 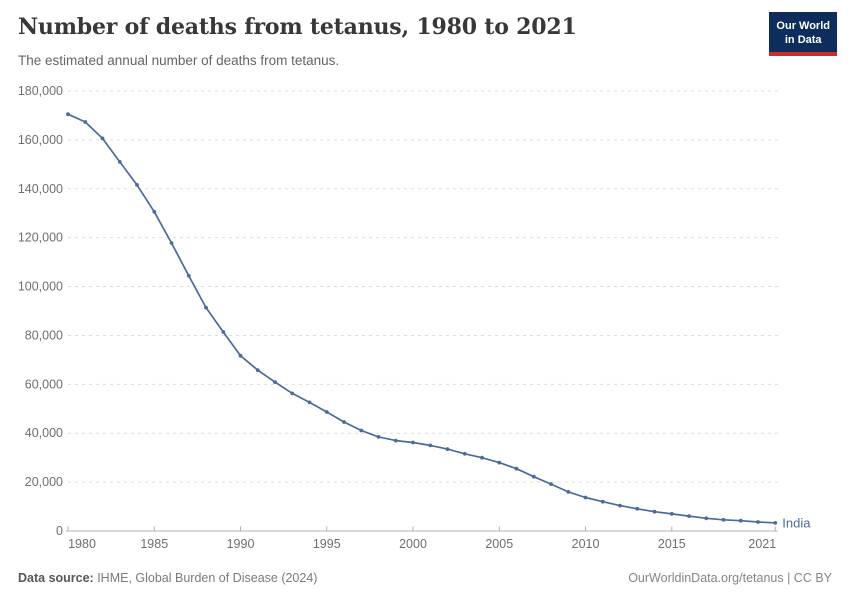 What do you see at coordinates (44, 335) in the screenshot?
I see `y-axis-label: 80,000` at bounding box center [44, 335].